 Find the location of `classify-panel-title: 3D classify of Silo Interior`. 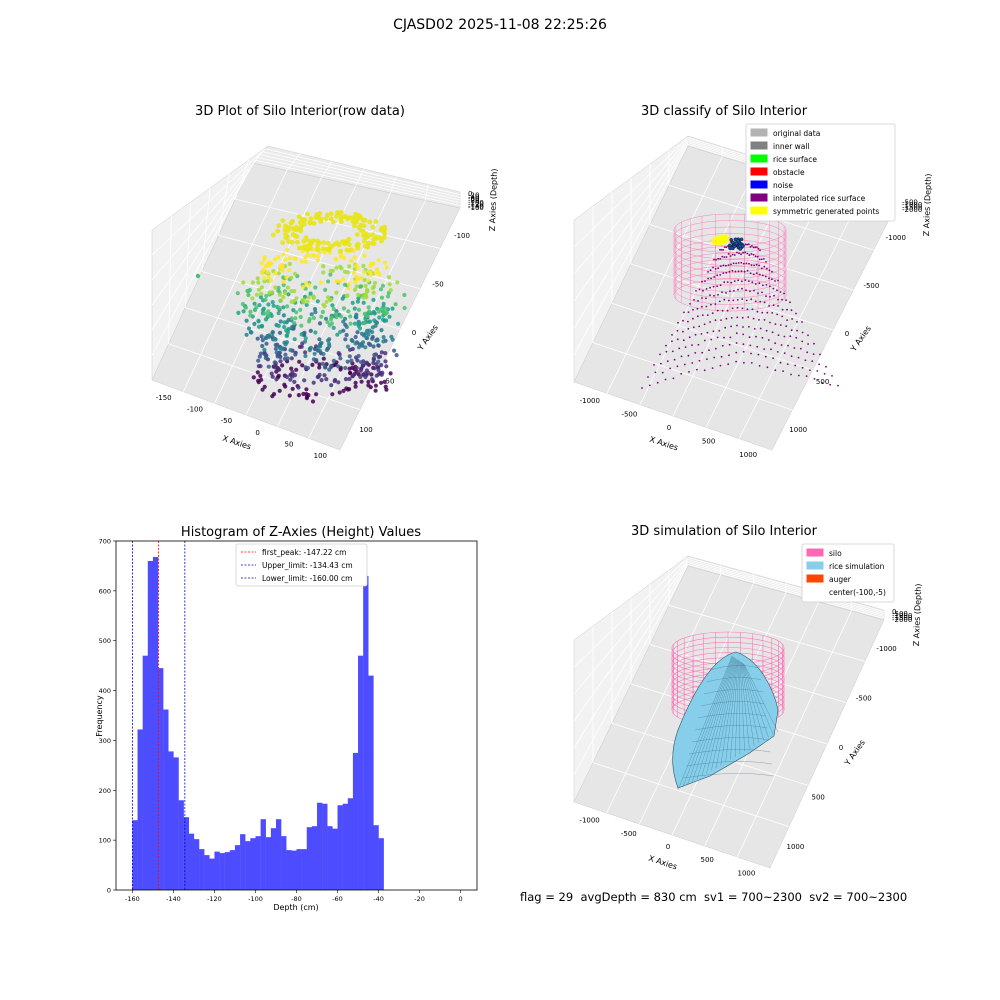

classify-panel-title: 3D classify of Silo Interior is located at coordinates (724, 111).